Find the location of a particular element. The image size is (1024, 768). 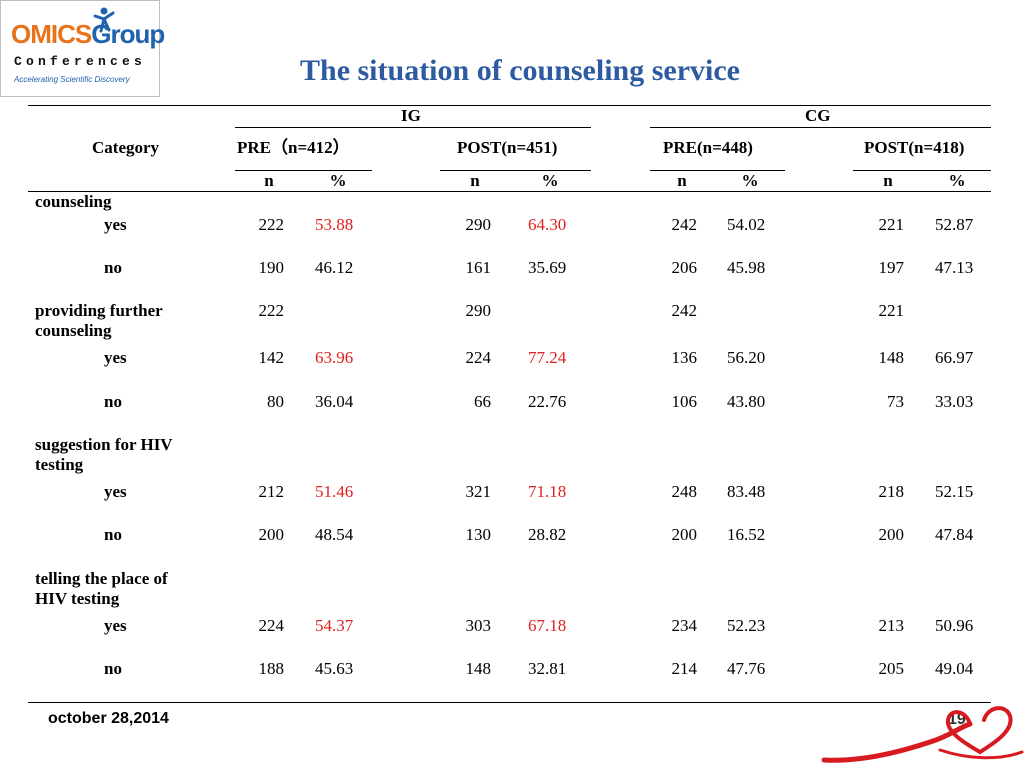

table-cell-n: 142 is located at coordinates (271, 357).